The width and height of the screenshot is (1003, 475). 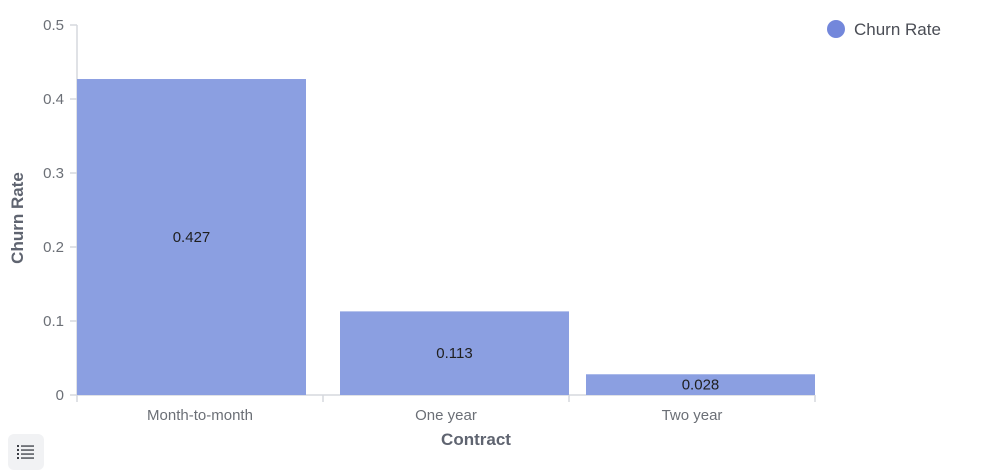 What do you see at coordinates (446, 415) in the screenshot?
I see `x-tick-label: One year` at bounding box center [446, 415].